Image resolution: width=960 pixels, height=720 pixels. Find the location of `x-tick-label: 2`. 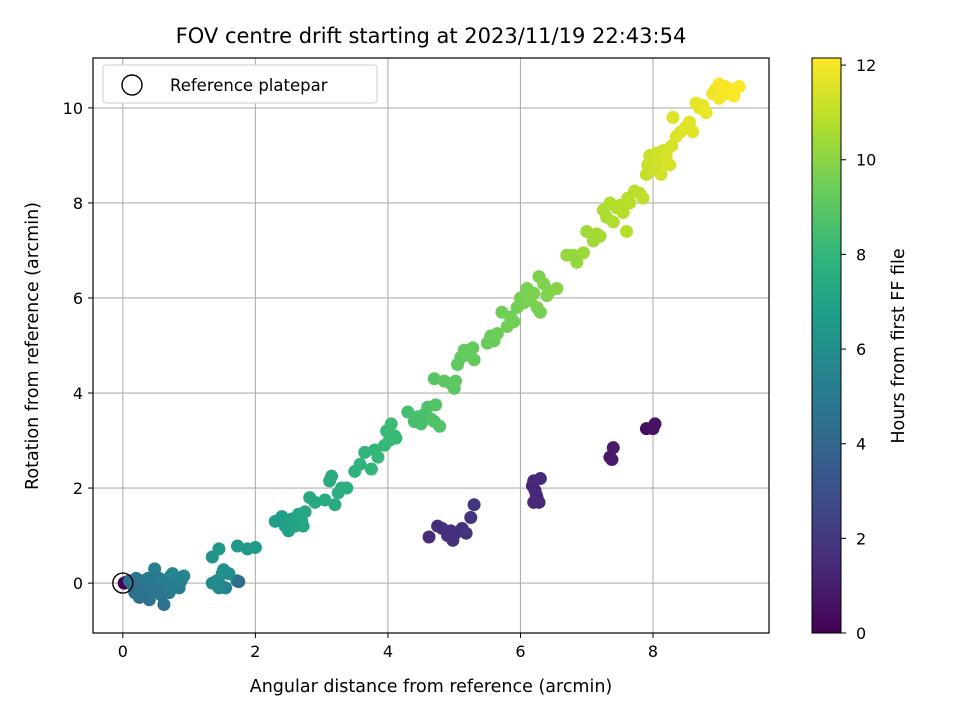

x-tick-label: 2 is located at coordinates (255, 651).